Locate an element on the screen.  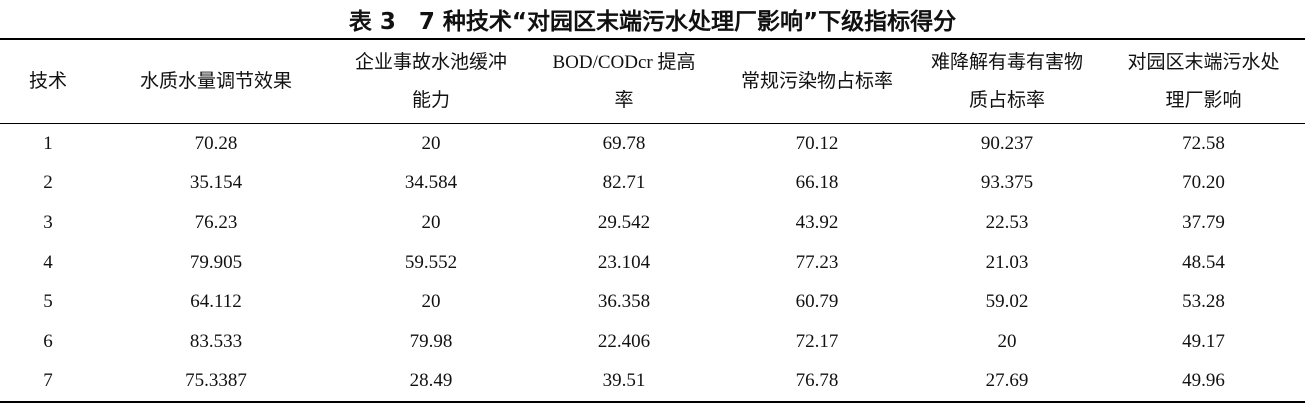
table-cell: 39.51 is located at coordinates (624, 381).